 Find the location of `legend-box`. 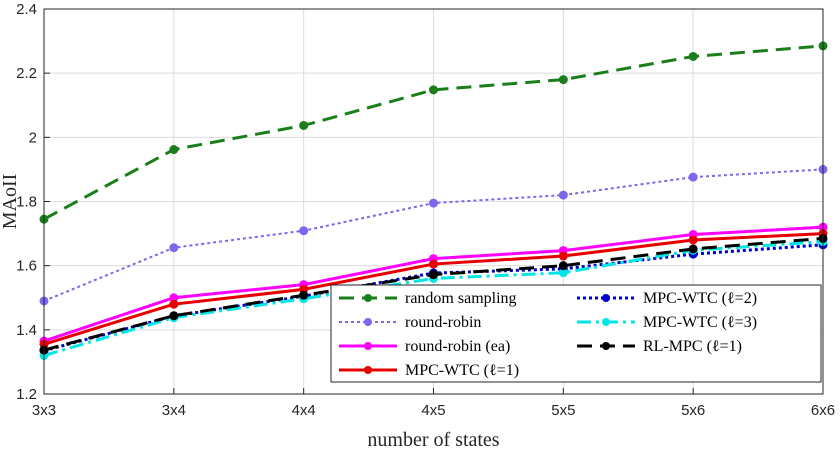

legend-box is located at coordinates (576, 333).